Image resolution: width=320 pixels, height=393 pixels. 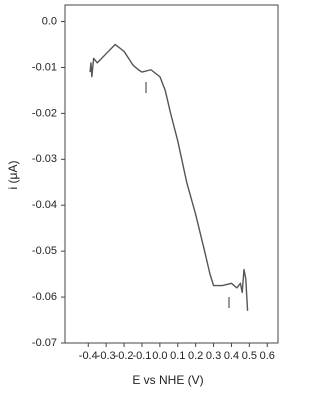 I want to click on y-tick-label: 0.0, so click(x=49, y=21).